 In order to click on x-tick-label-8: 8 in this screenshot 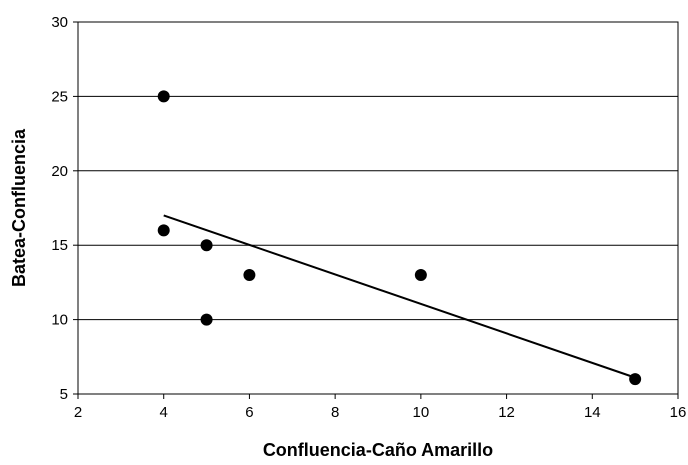, I will do `click(335, 412)`.